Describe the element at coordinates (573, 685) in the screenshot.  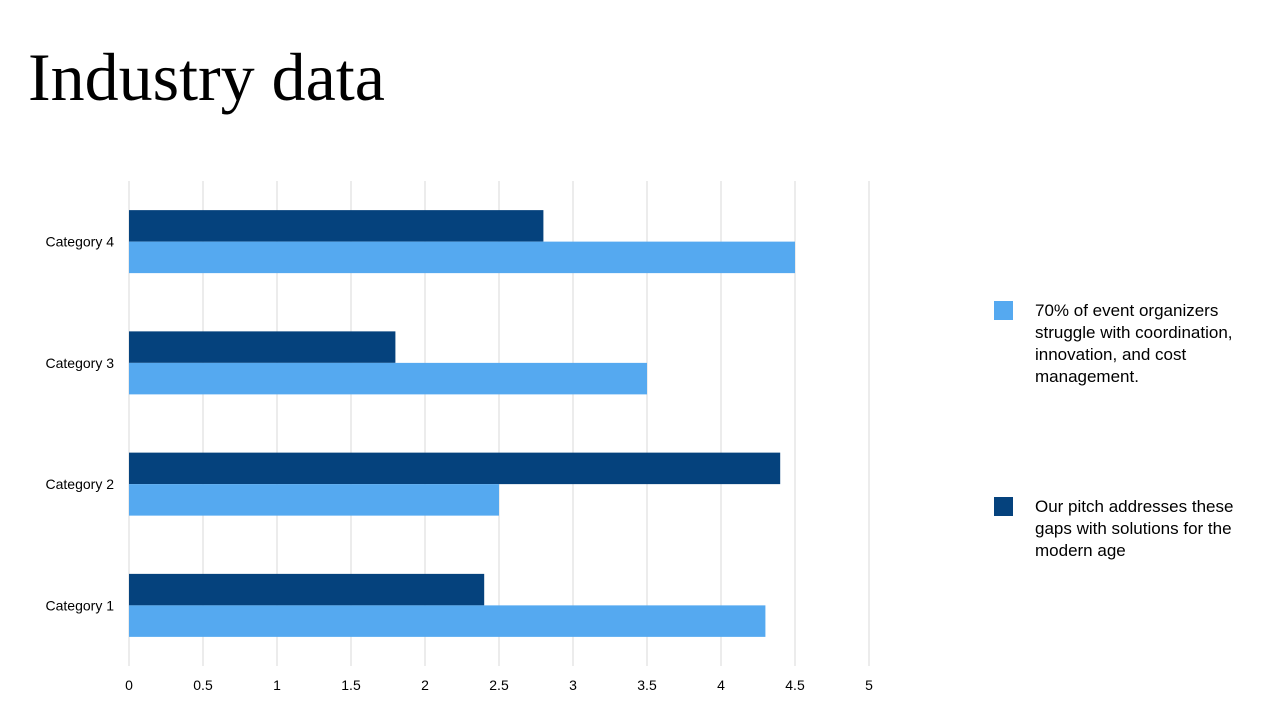
I see `x-tick-label: 3` at that location.